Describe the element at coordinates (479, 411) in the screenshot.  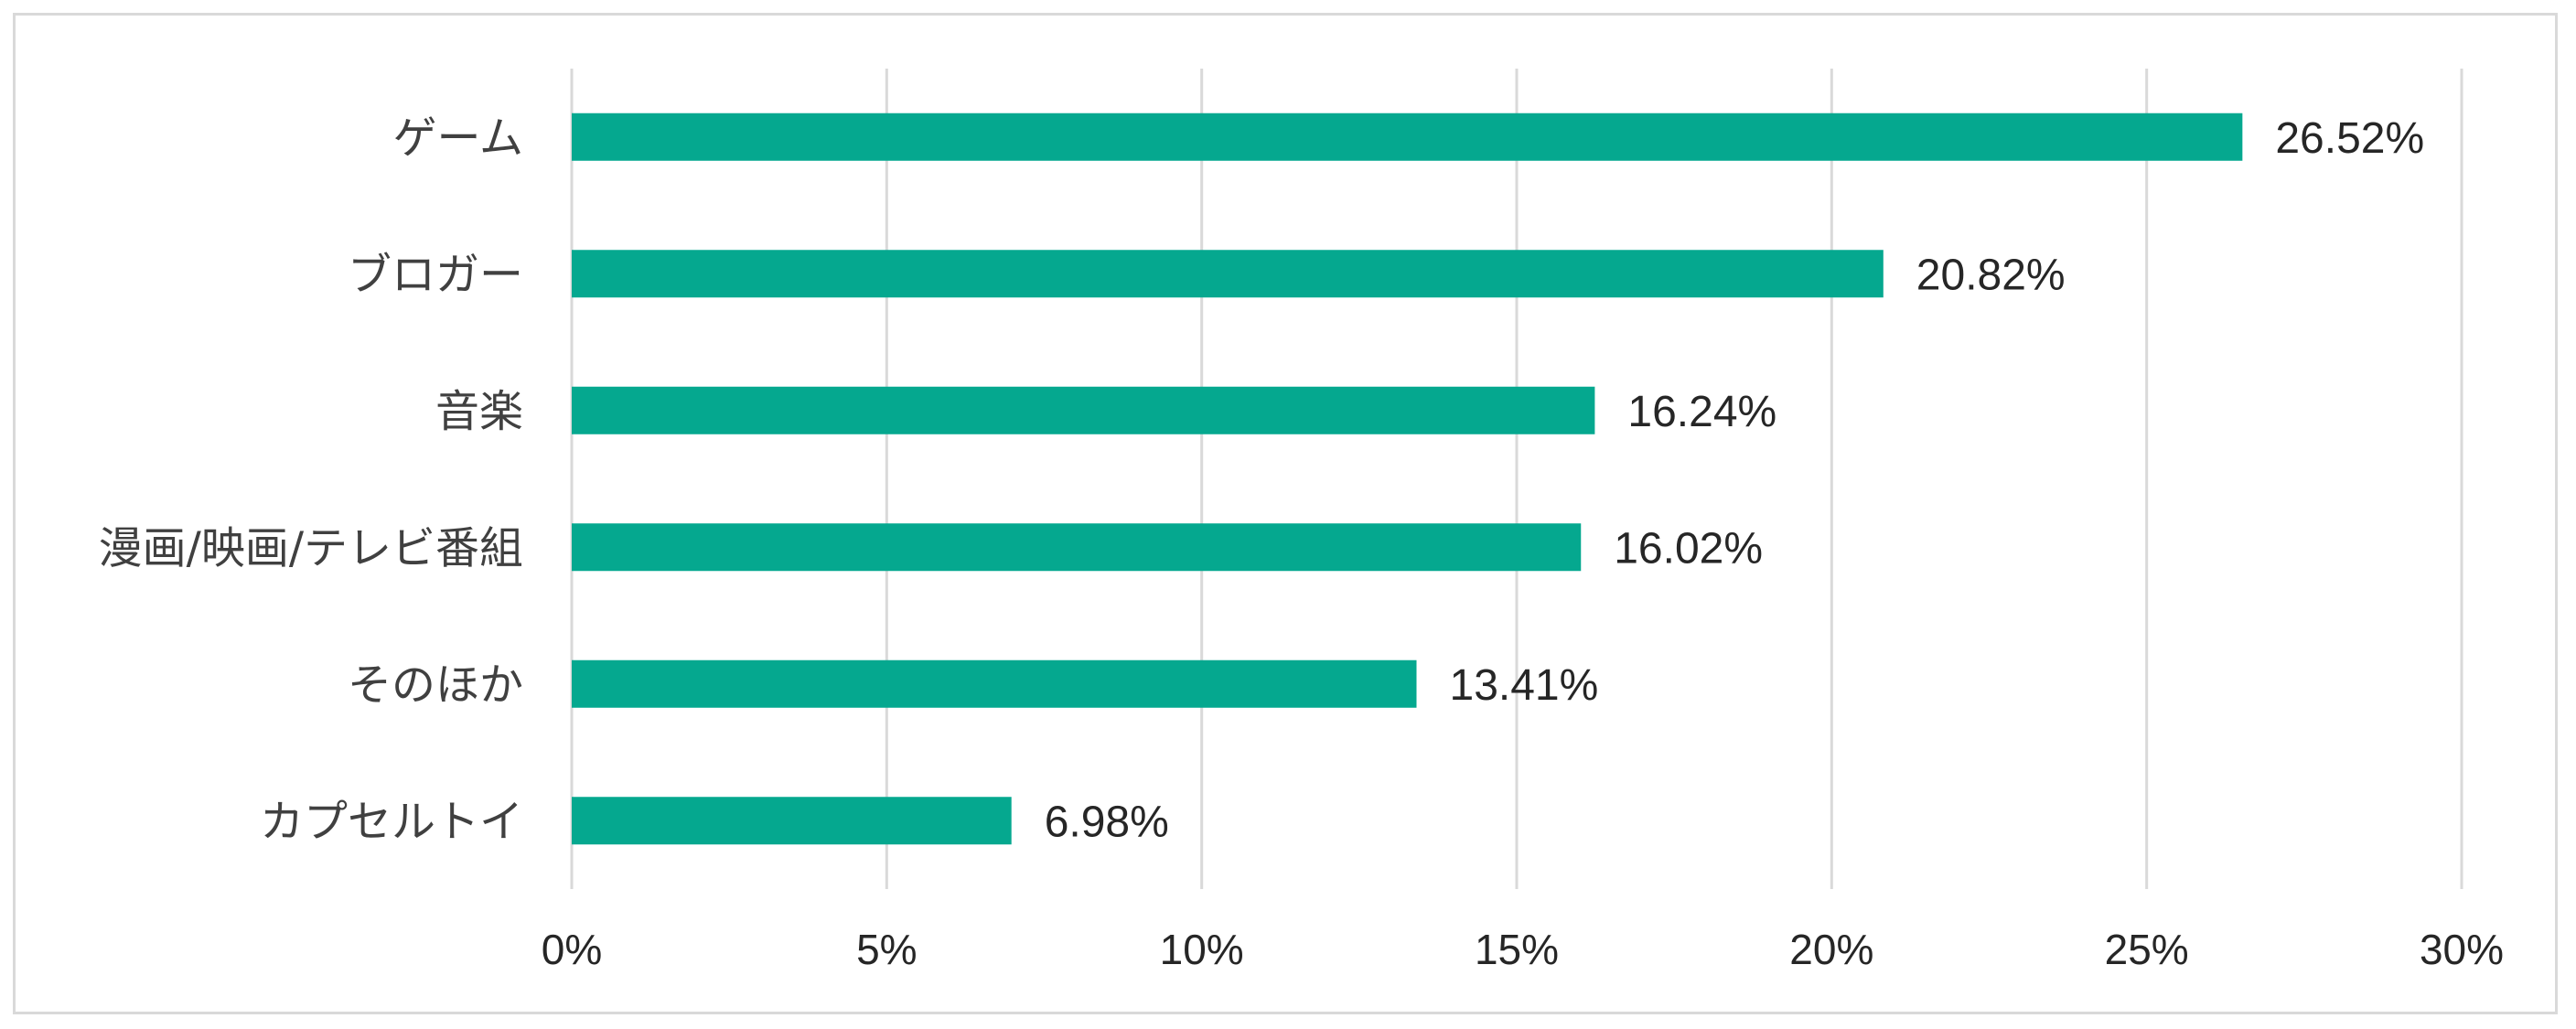
I see `category-label: 音楽` at that location.